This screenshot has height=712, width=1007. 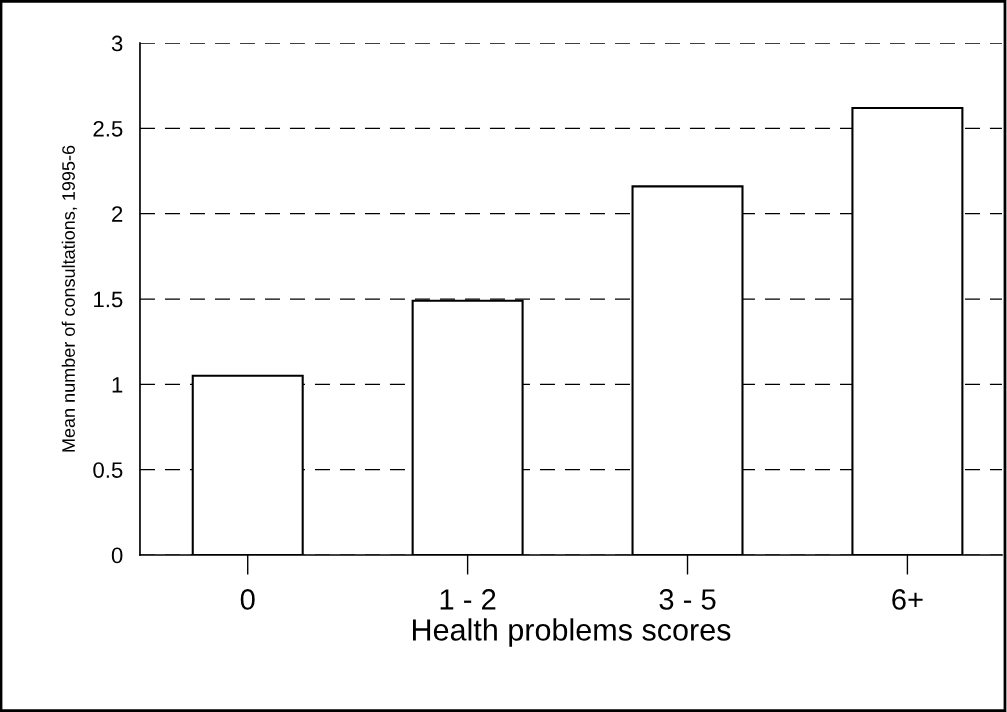 I want to click on y-axis-title: Mean number of consultations, 1995-6, so click(x=69, y=298).